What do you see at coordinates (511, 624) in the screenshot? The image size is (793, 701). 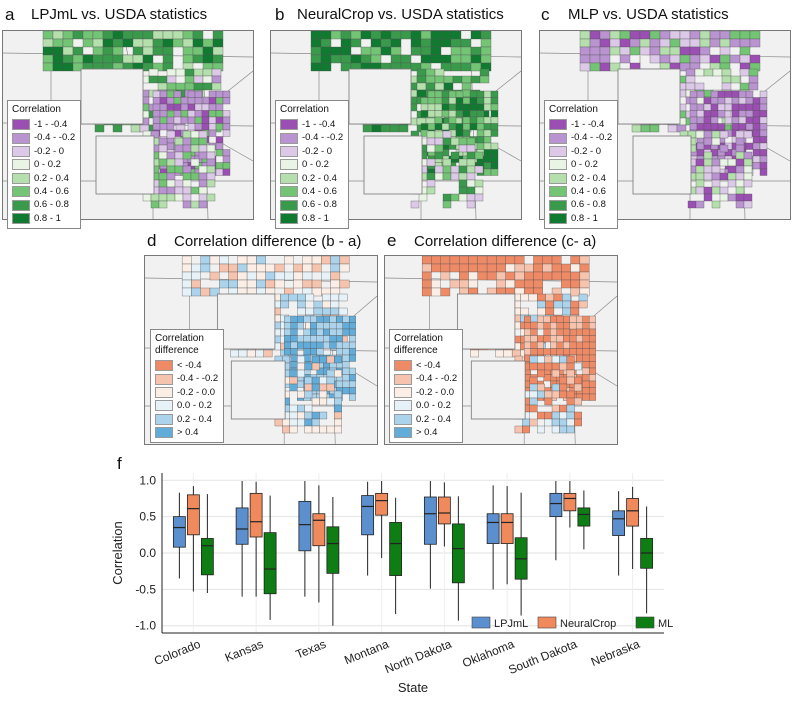 I see `svg-text: LPJmL` at bounding box center [511, 624].